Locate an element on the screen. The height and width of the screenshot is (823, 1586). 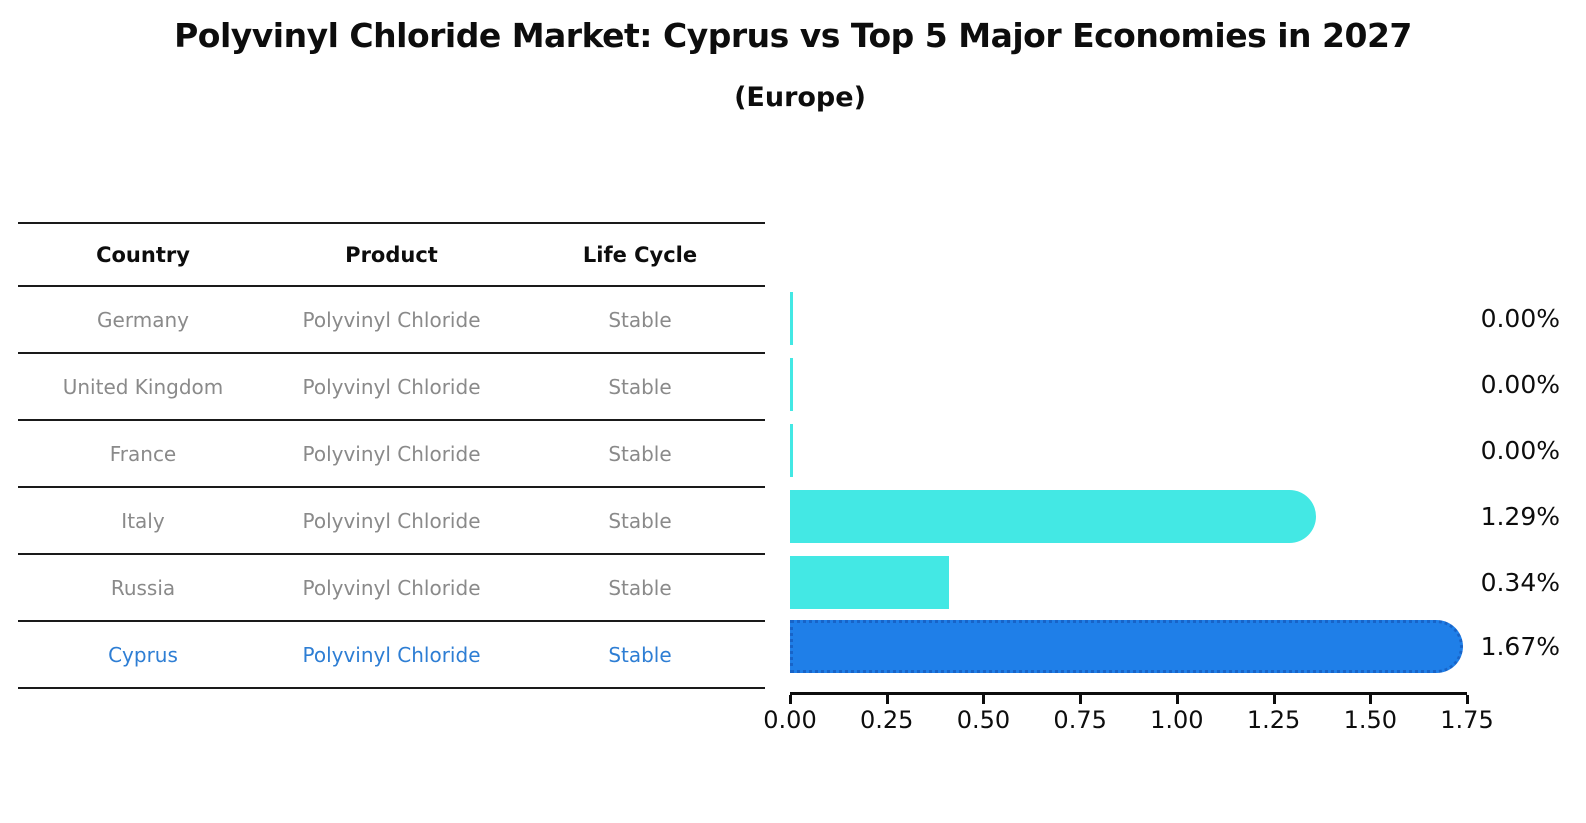
table-row-france-cell-0: France is located at coordinates (143, 453).